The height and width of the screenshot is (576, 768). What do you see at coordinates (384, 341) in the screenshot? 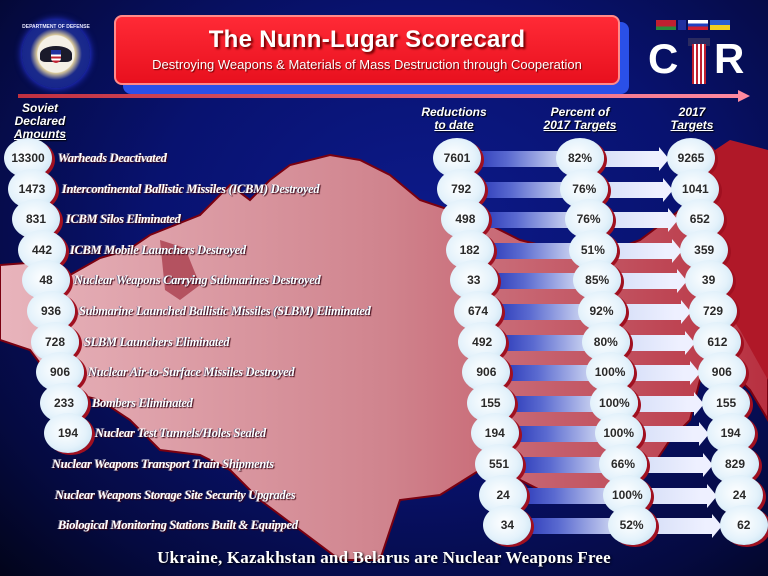
I see `table-row: 728 SLBM Launchers Eliminated 492 80% 612` at bounding box center [384, 341].